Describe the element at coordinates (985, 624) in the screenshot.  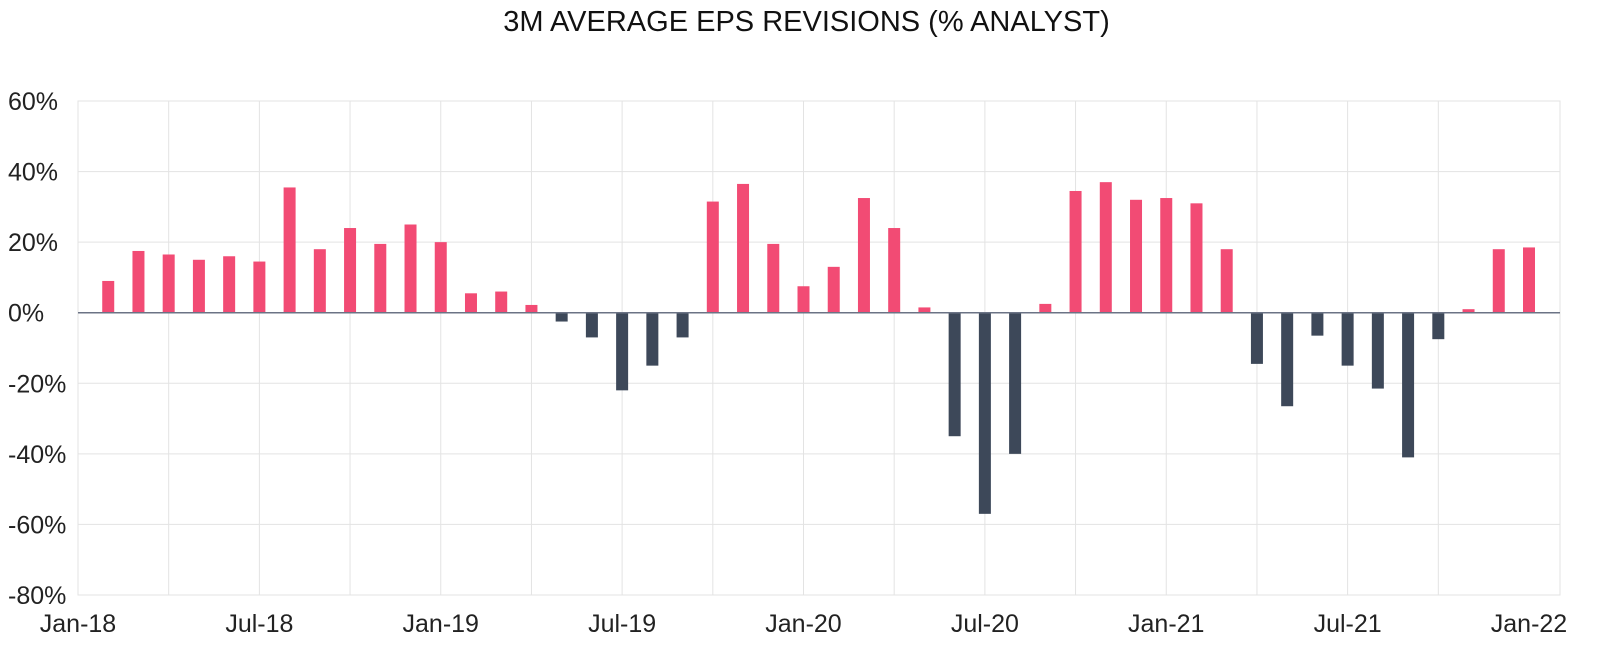
I see `x-tick-label: Jul-20` at that location.